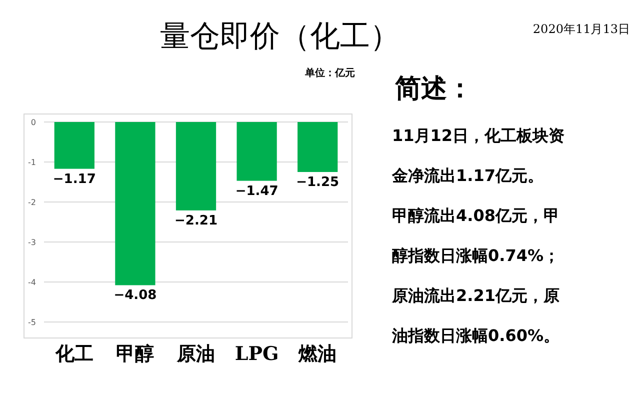 The image size is (640, 399). I want to click on text: 金净流出1.17亿元。, so click(467, 175).